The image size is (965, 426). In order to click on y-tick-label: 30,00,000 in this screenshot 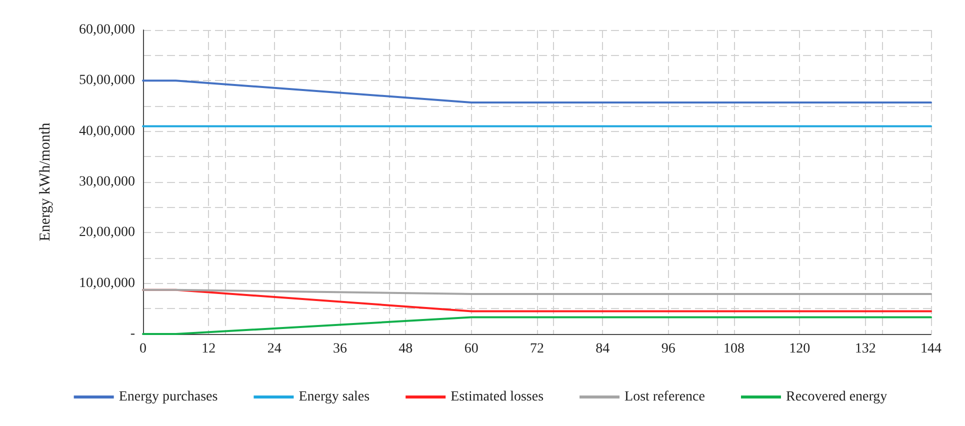, I will do `click(107, 182)`.